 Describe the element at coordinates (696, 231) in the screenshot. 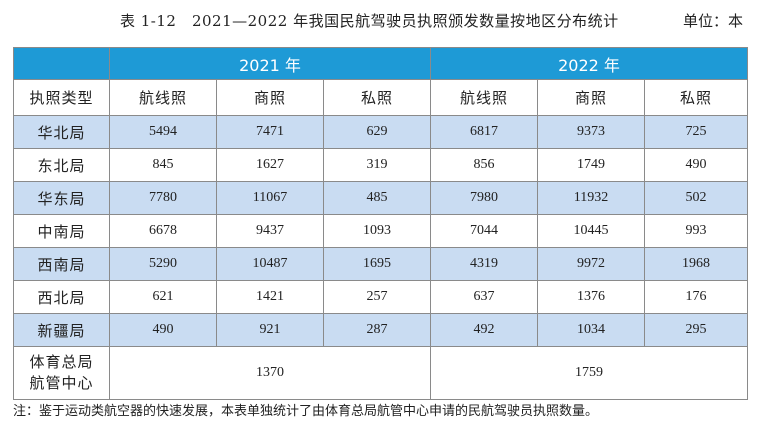

I see `cell: 993` at that location.